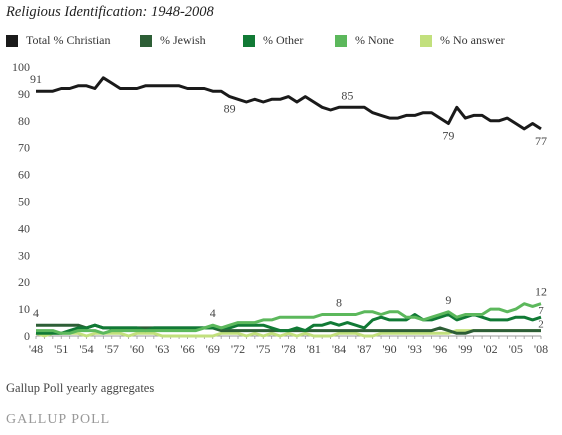  What do you see at coordinates (162, 349) in the screenshot?
I see `x-tick-label: '63` at bounding box center [162, 349].